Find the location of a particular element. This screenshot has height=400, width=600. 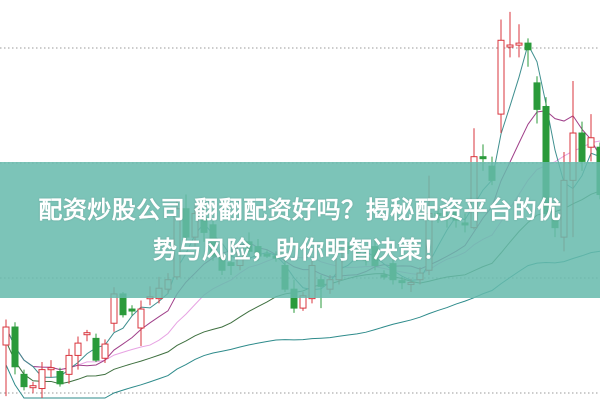

title-line-2: 势与风险，助你明智决策！ is located at coordinates (300, 250).